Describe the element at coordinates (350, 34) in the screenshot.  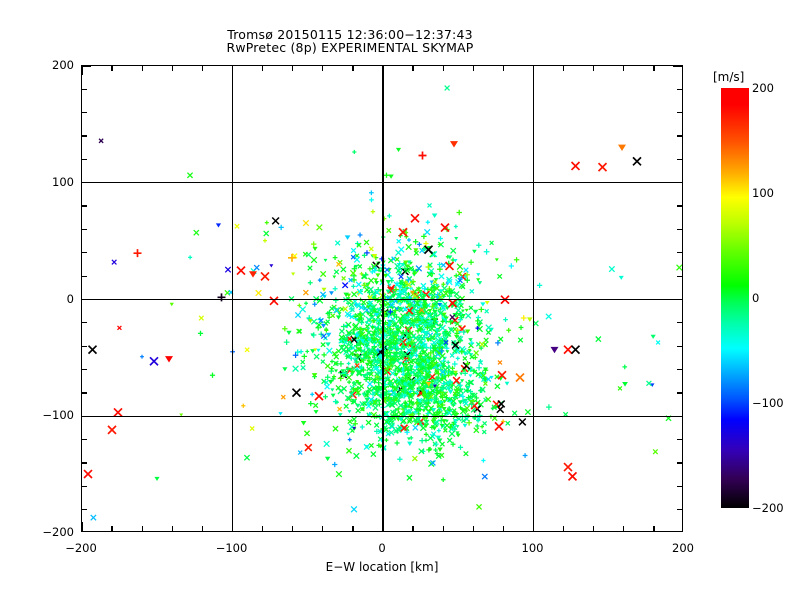
I see `figure-title-line1: Tromsø 20150115 12:36:00−12:37:43` at that location.